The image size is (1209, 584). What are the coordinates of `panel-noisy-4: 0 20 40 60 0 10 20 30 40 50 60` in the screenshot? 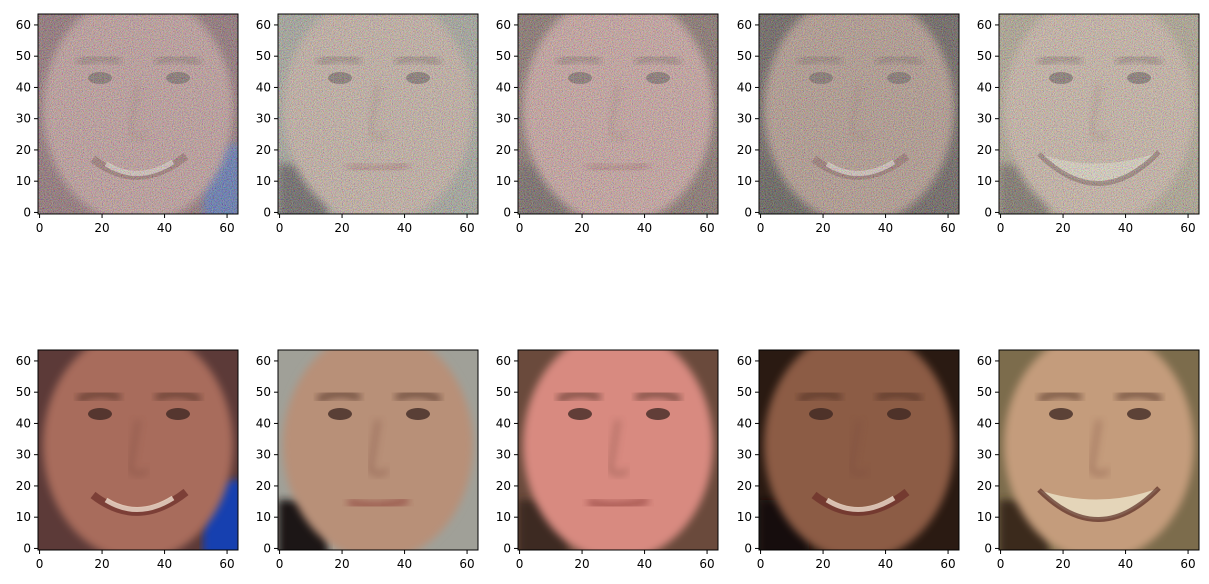 It's located at (848, 124).